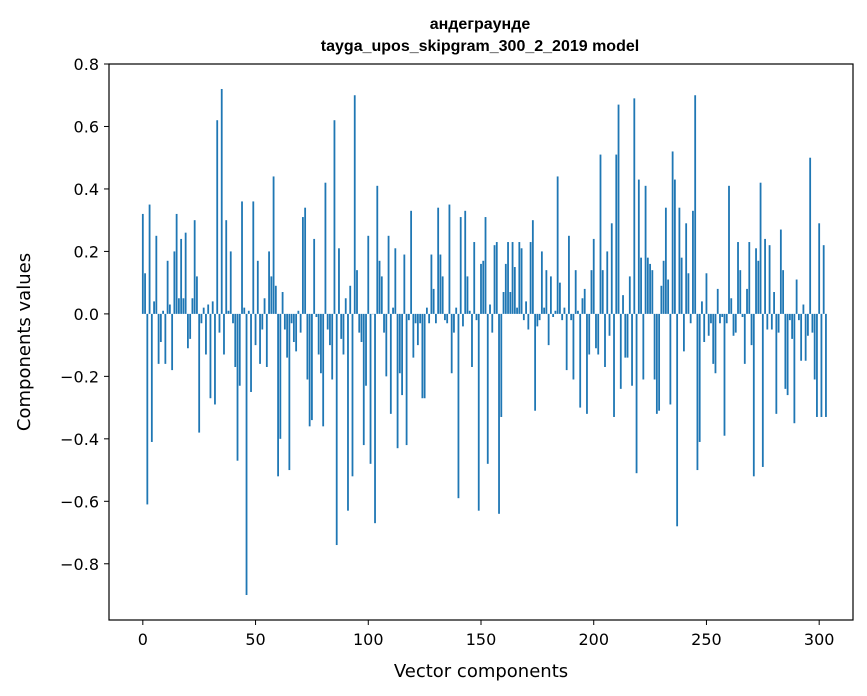 The width and height of the screenshot is (867, 696). Describe the element at coordinates (79, 564) in the screenshot. I see `y-tick-label: −0.8` at that location.